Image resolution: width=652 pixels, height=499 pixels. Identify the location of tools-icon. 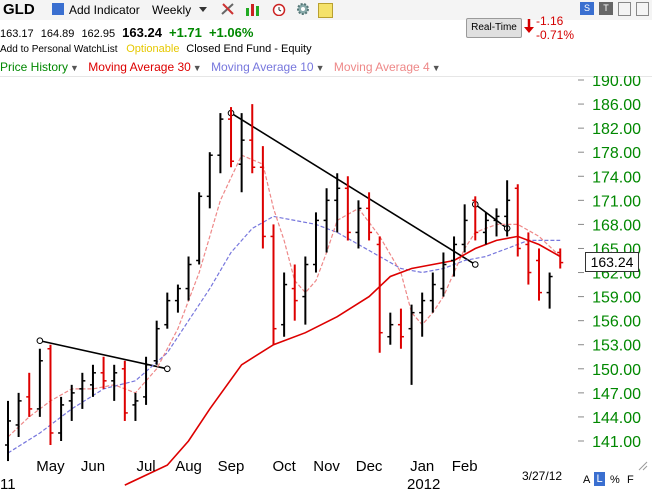
(228, 9).